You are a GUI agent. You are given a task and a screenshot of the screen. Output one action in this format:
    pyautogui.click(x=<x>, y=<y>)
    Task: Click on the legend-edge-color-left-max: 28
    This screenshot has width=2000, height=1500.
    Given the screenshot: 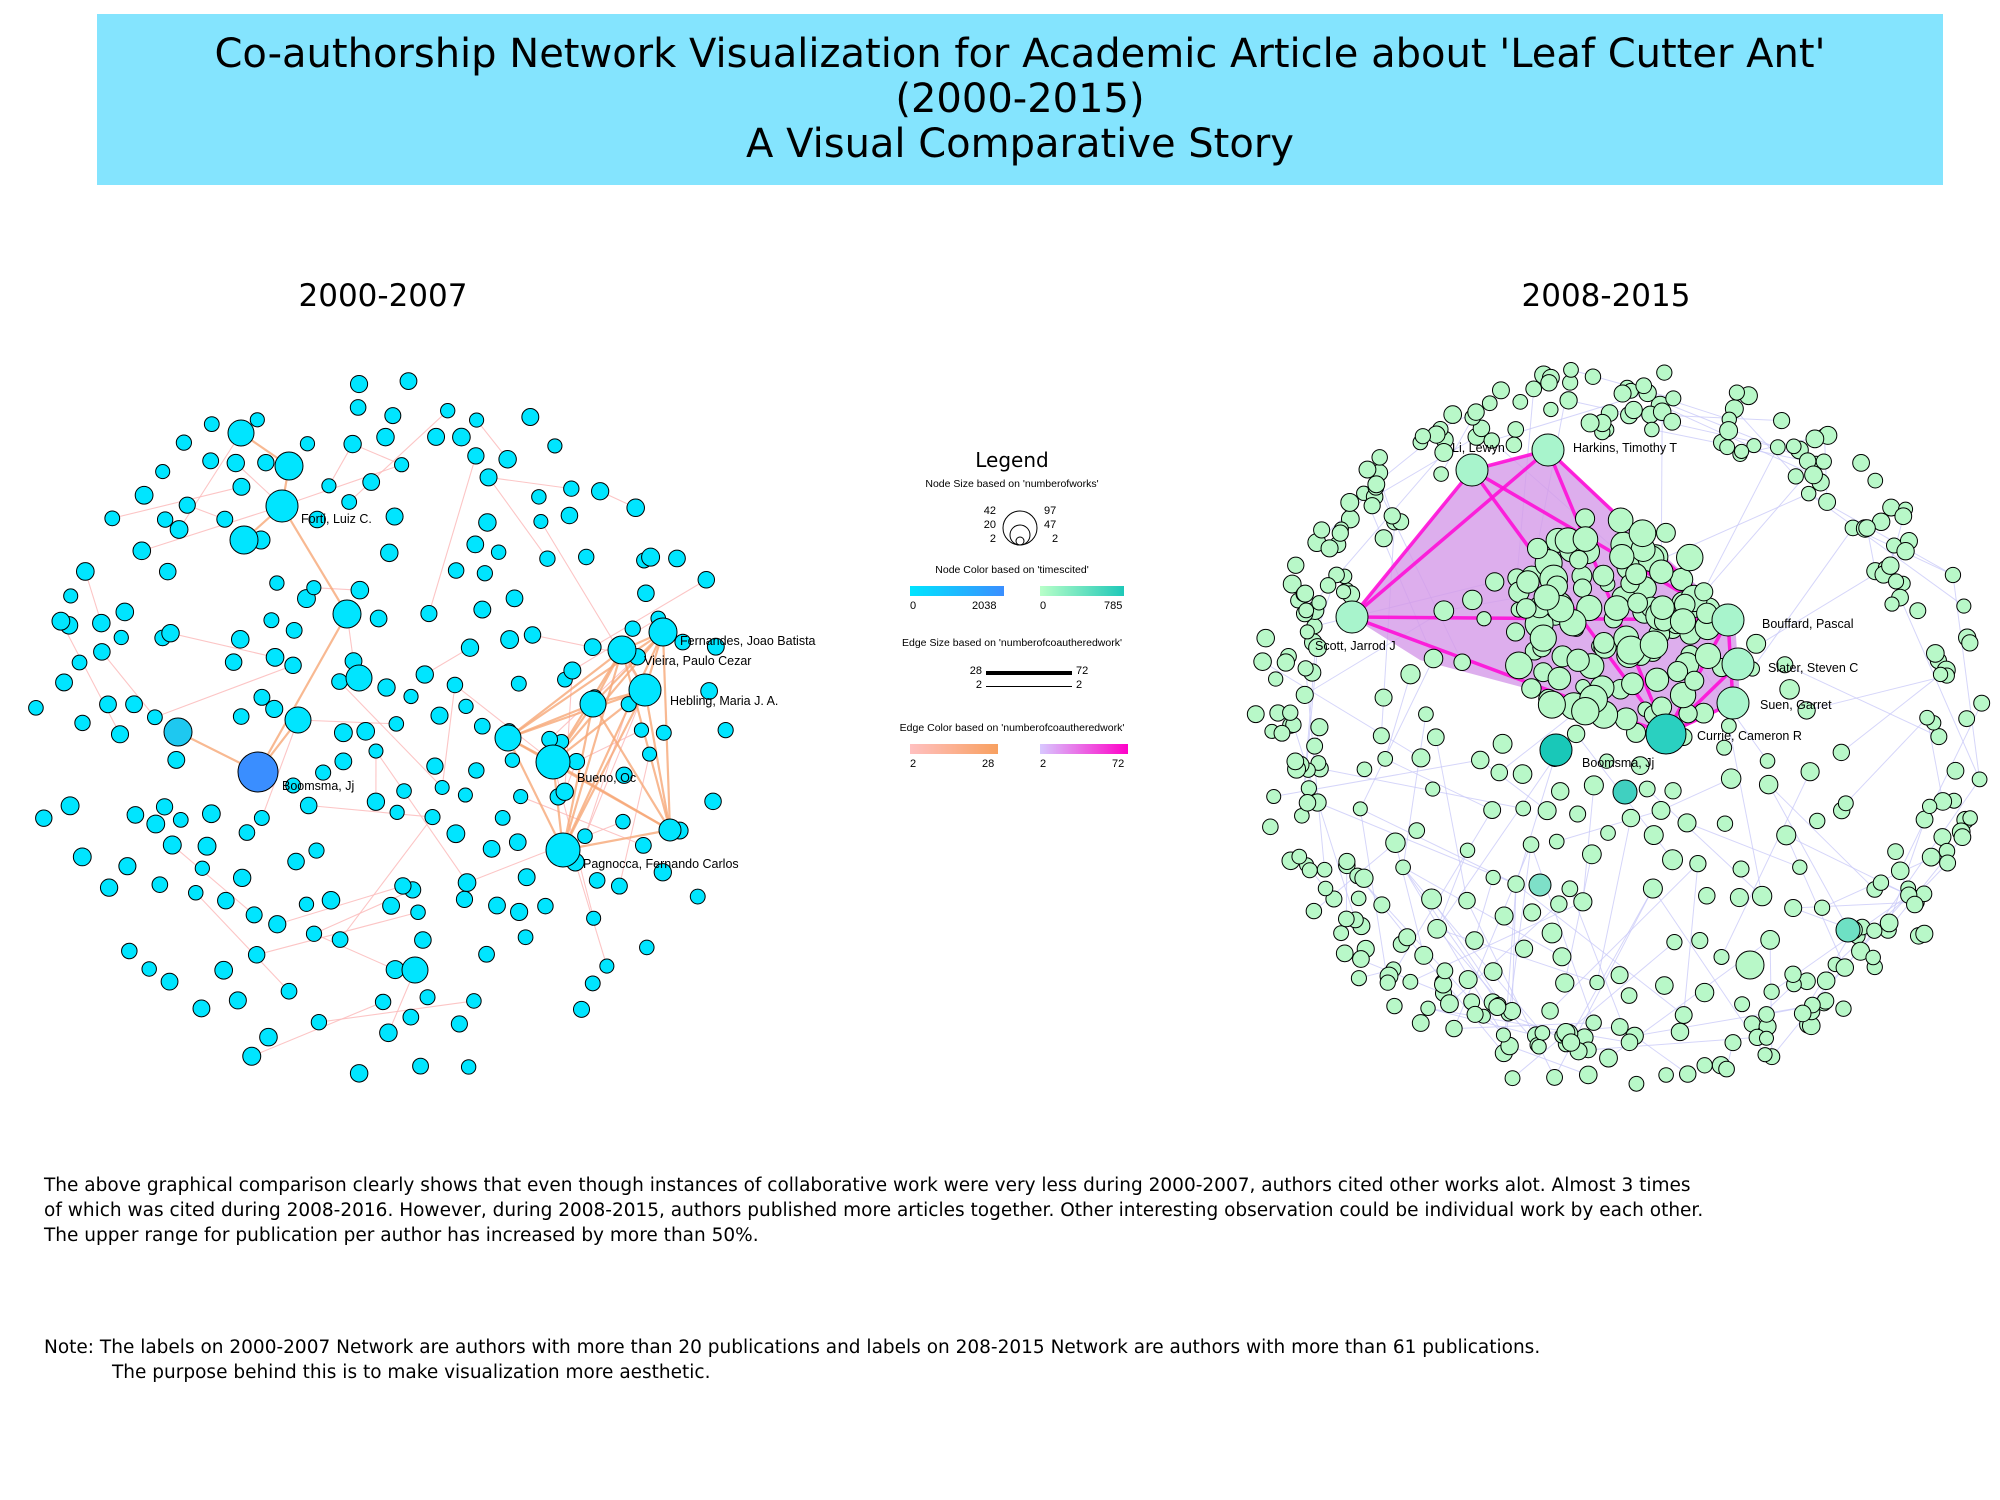 What is the action you would take?
    pyautogui.click(x=988, y=764)
    